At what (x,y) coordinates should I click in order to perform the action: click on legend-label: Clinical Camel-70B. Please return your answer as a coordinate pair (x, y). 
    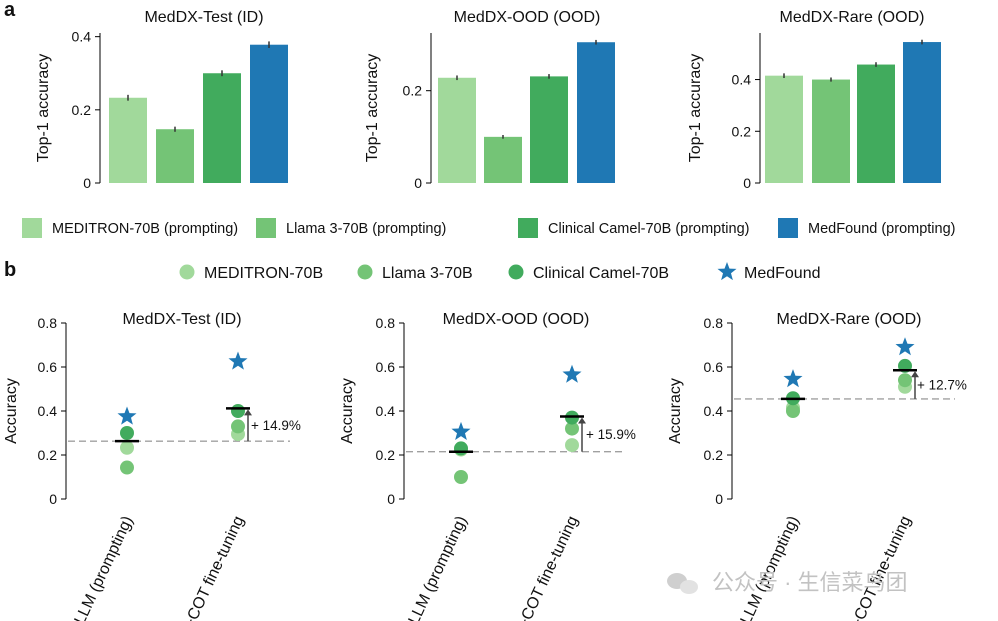
    Looking at the image, I should click on (601, 273).